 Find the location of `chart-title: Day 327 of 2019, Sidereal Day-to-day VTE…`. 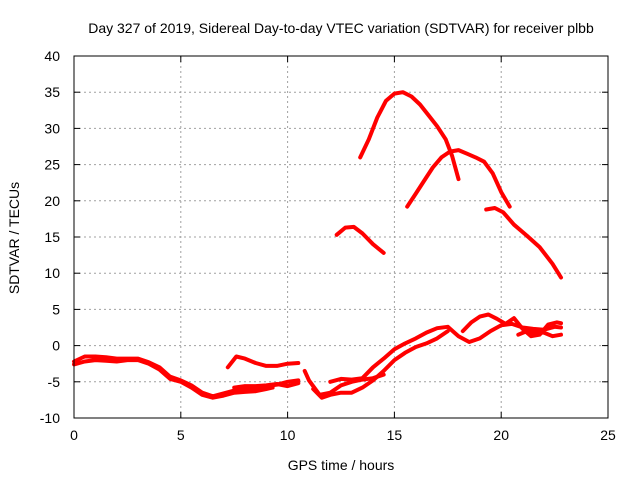

chart-title: Day 327 of 2019, Sidereal Day-to-day VTE… is located at coordinates (341, 28).